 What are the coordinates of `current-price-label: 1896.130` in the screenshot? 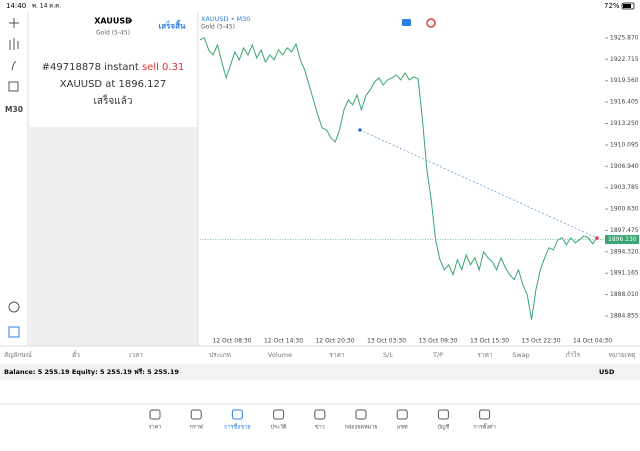 It's located at (622, 239).